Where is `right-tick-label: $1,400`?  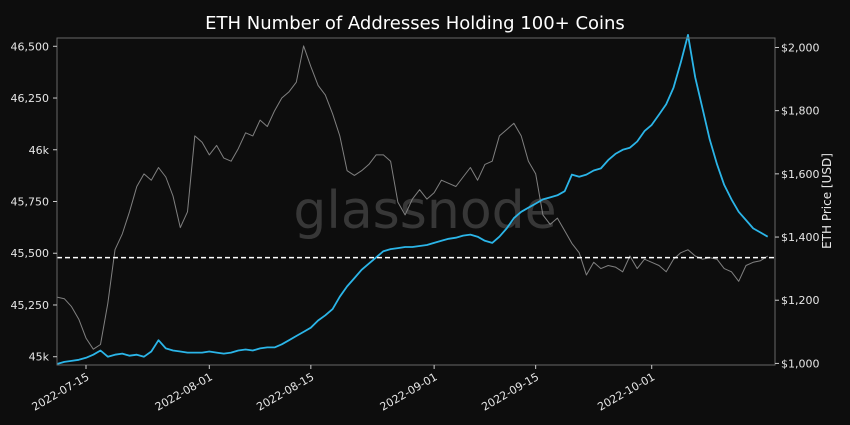 right-tick-label: $1,400 is located at coordinates (800, 237).